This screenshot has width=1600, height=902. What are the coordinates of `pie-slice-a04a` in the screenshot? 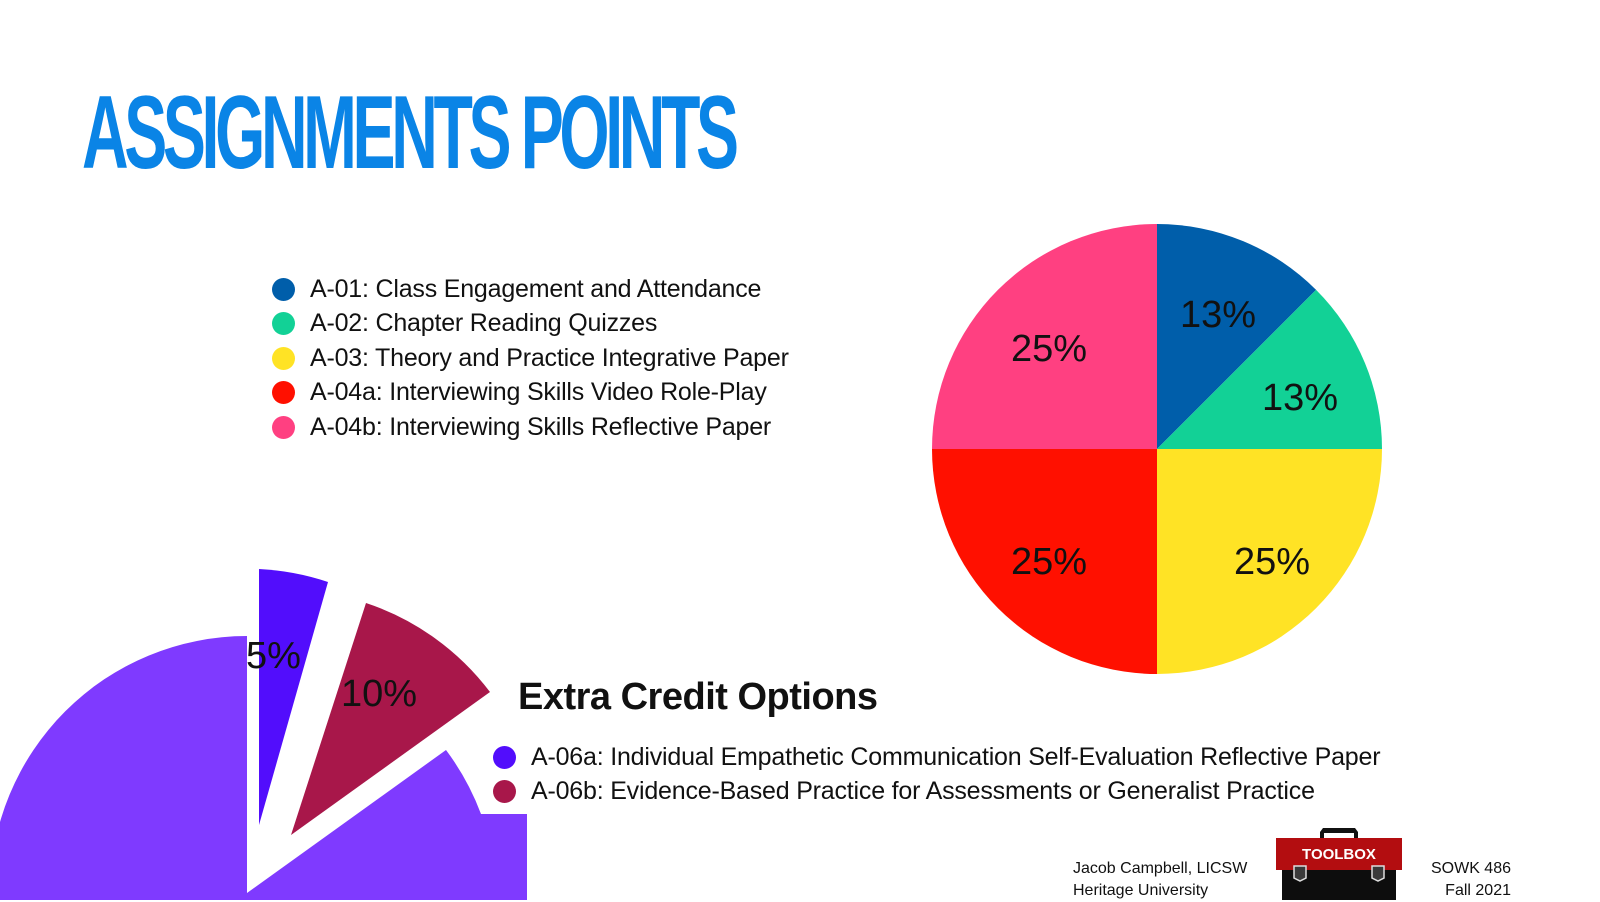 It's located at (1044, 561).